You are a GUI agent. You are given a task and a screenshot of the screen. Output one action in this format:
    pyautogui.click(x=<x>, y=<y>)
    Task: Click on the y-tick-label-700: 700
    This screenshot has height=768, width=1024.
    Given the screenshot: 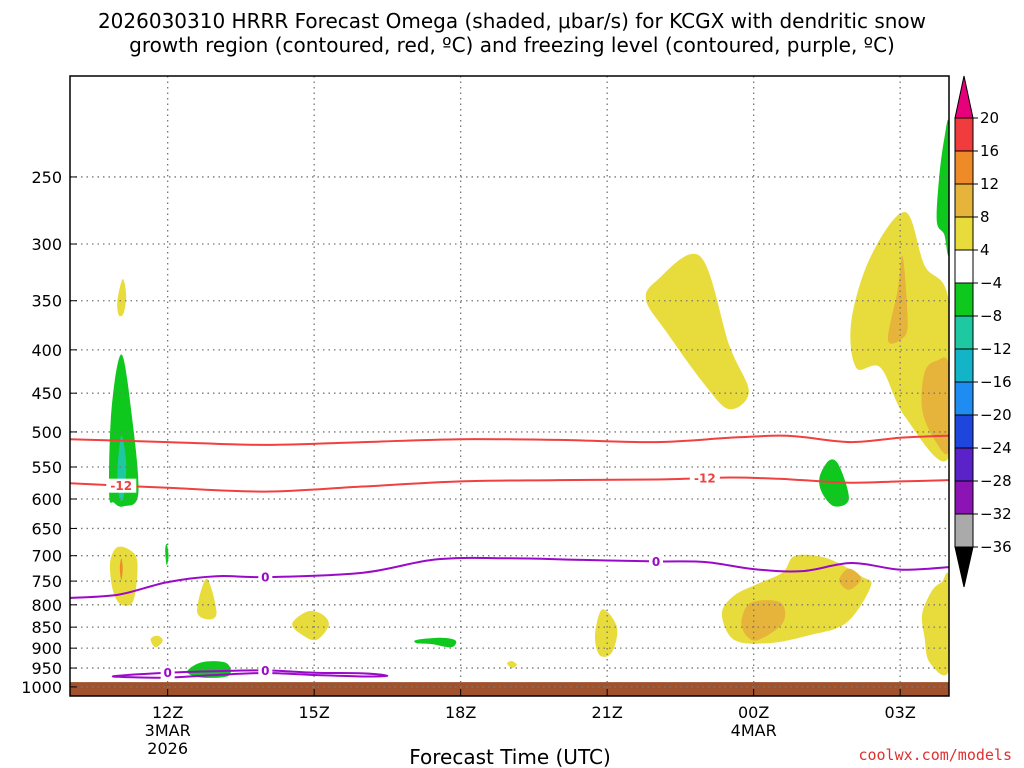 What is the action you would take?
    pyautogui.click(x=46, y=556)
    